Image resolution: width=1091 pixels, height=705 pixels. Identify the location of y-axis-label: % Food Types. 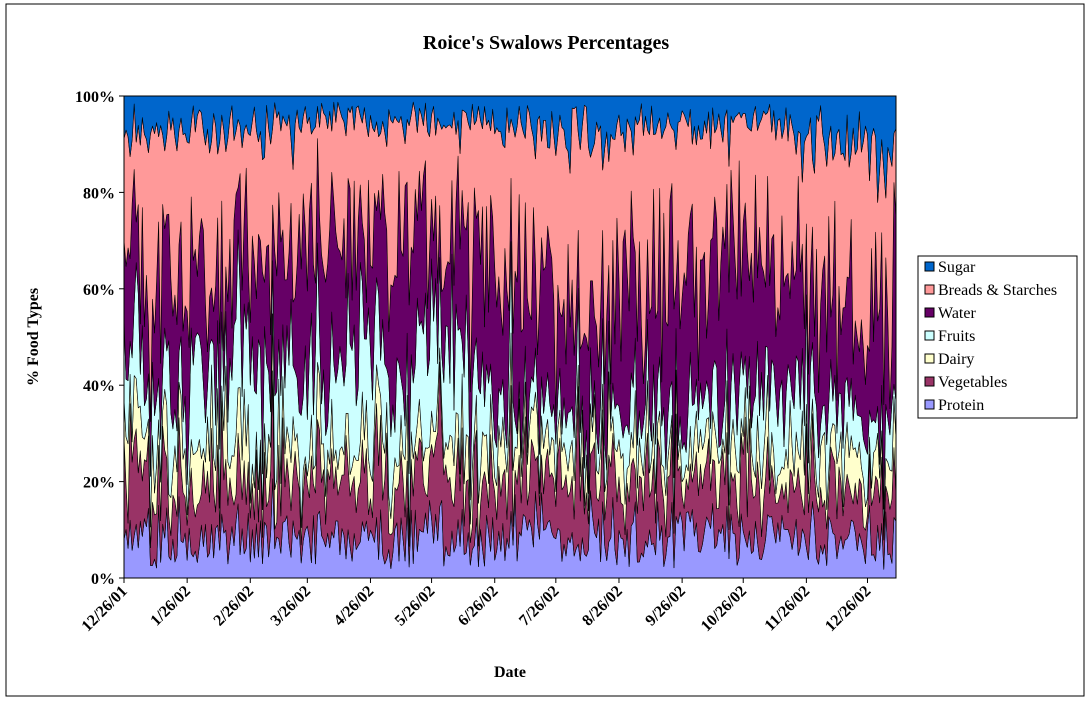
(33, 337).